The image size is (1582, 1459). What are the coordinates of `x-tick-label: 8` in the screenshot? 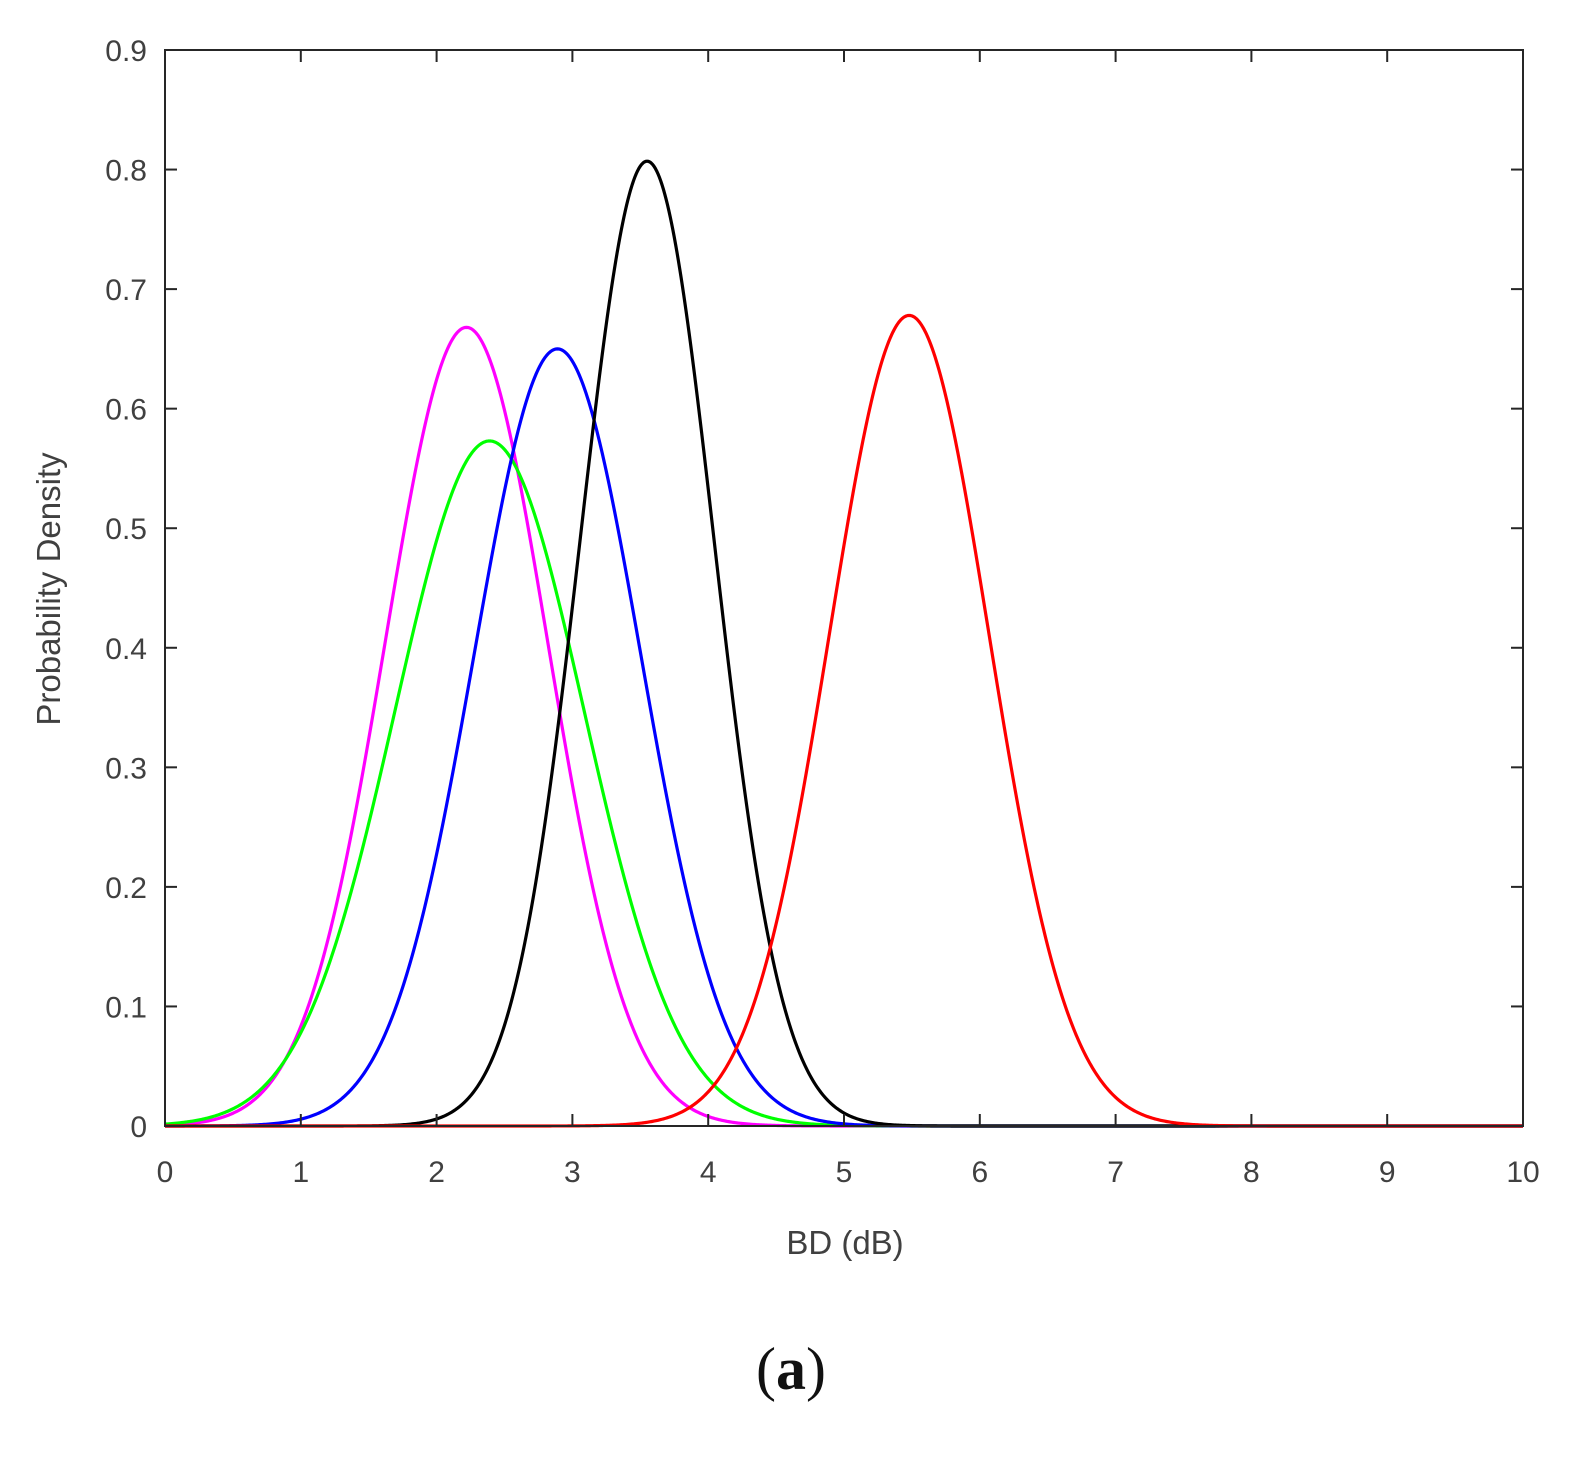 It's located at (1251, 1172).